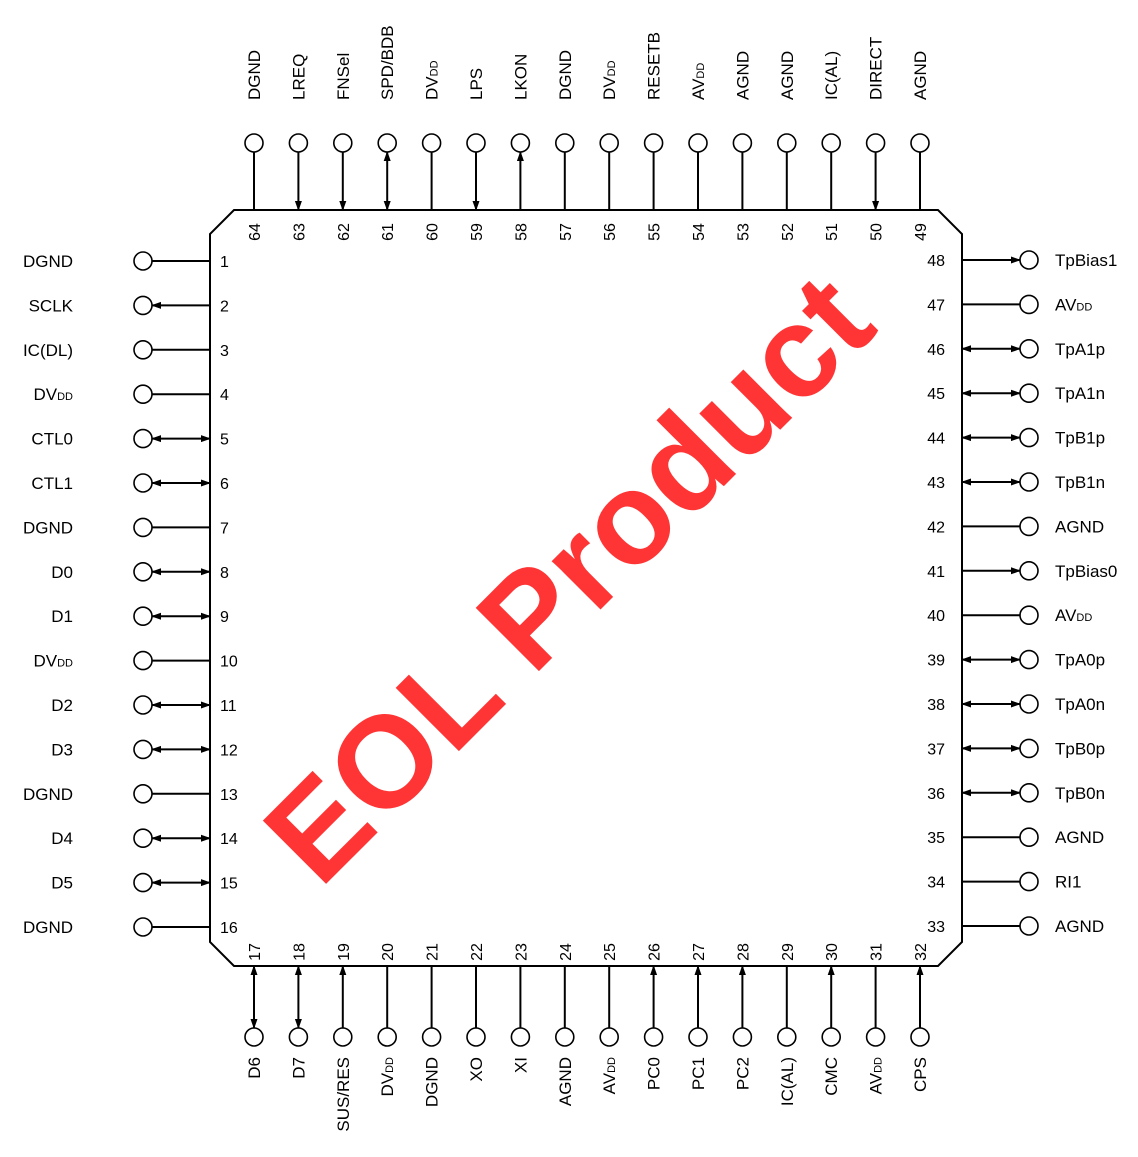  Describe the element at coordinates (344, 952) in the screenshot. I see `pin-19-number-group: 19` at that location.